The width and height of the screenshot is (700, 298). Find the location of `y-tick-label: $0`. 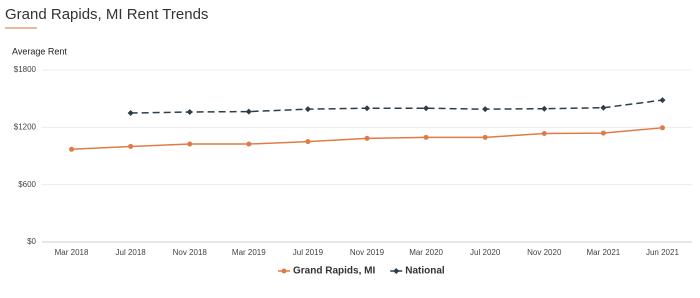

y-tick-label: $0 is located at coordinates (31, 241).